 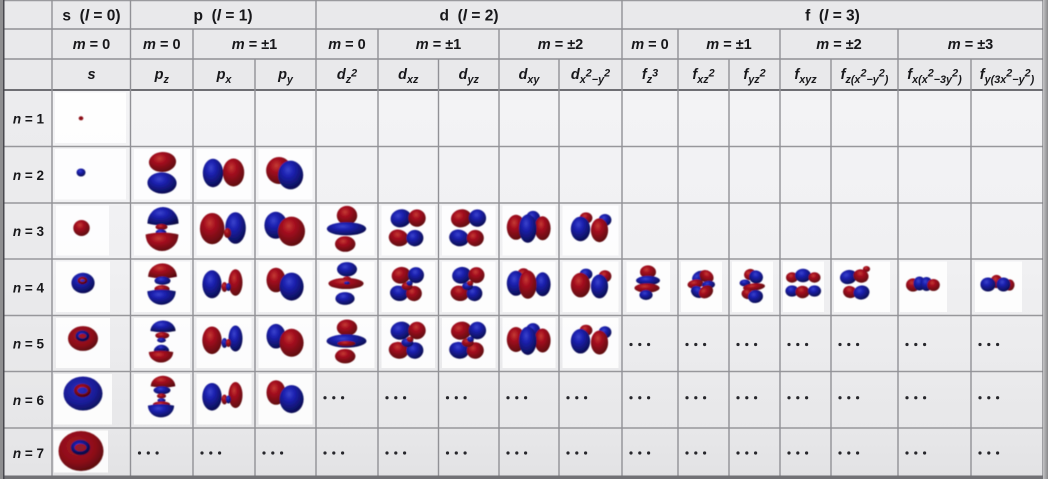 I want to click on svg-text: n = 1, so click(x=29, y=118).